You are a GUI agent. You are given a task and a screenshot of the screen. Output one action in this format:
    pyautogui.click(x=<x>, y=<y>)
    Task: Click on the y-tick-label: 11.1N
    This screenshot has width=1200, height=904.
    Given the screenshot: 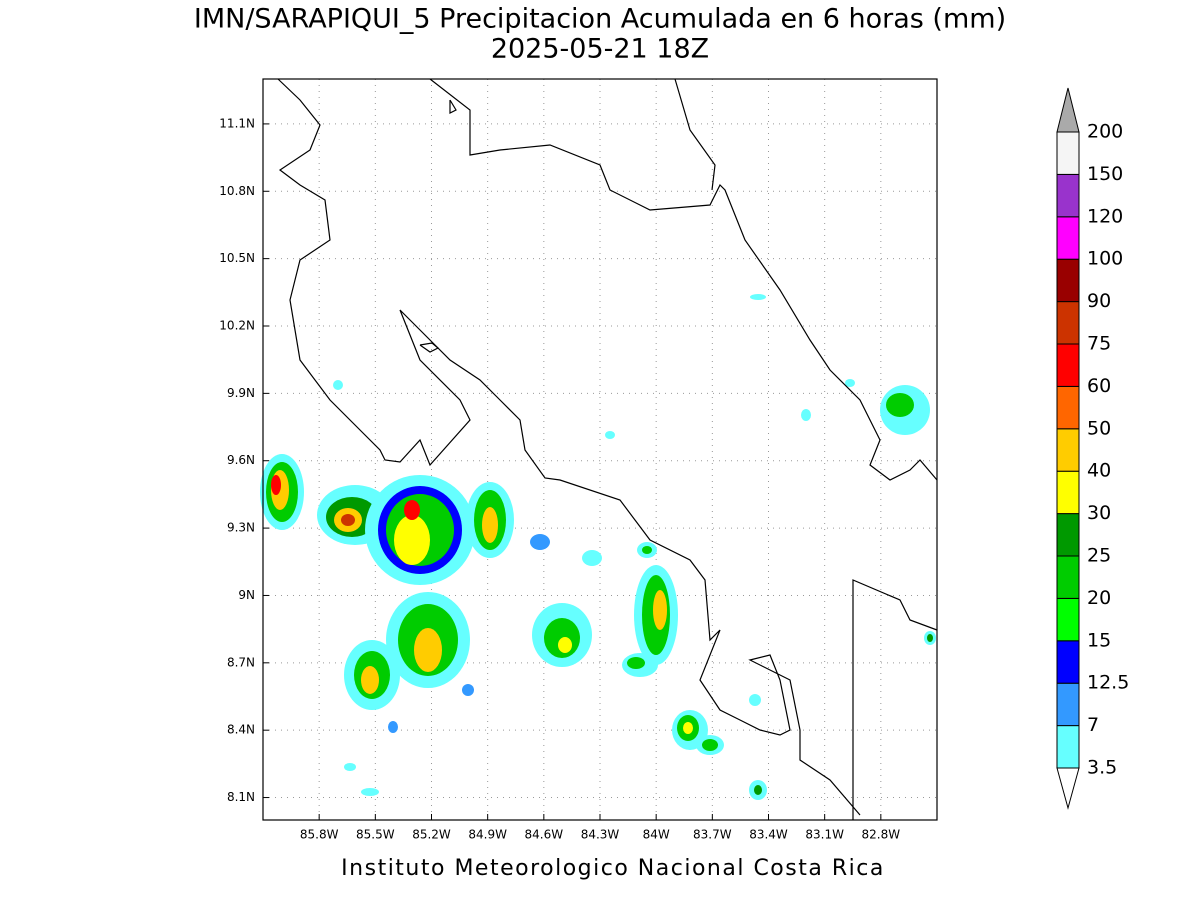 What is the action you would take?
    pyautogui.click(x=237, y=123)
    